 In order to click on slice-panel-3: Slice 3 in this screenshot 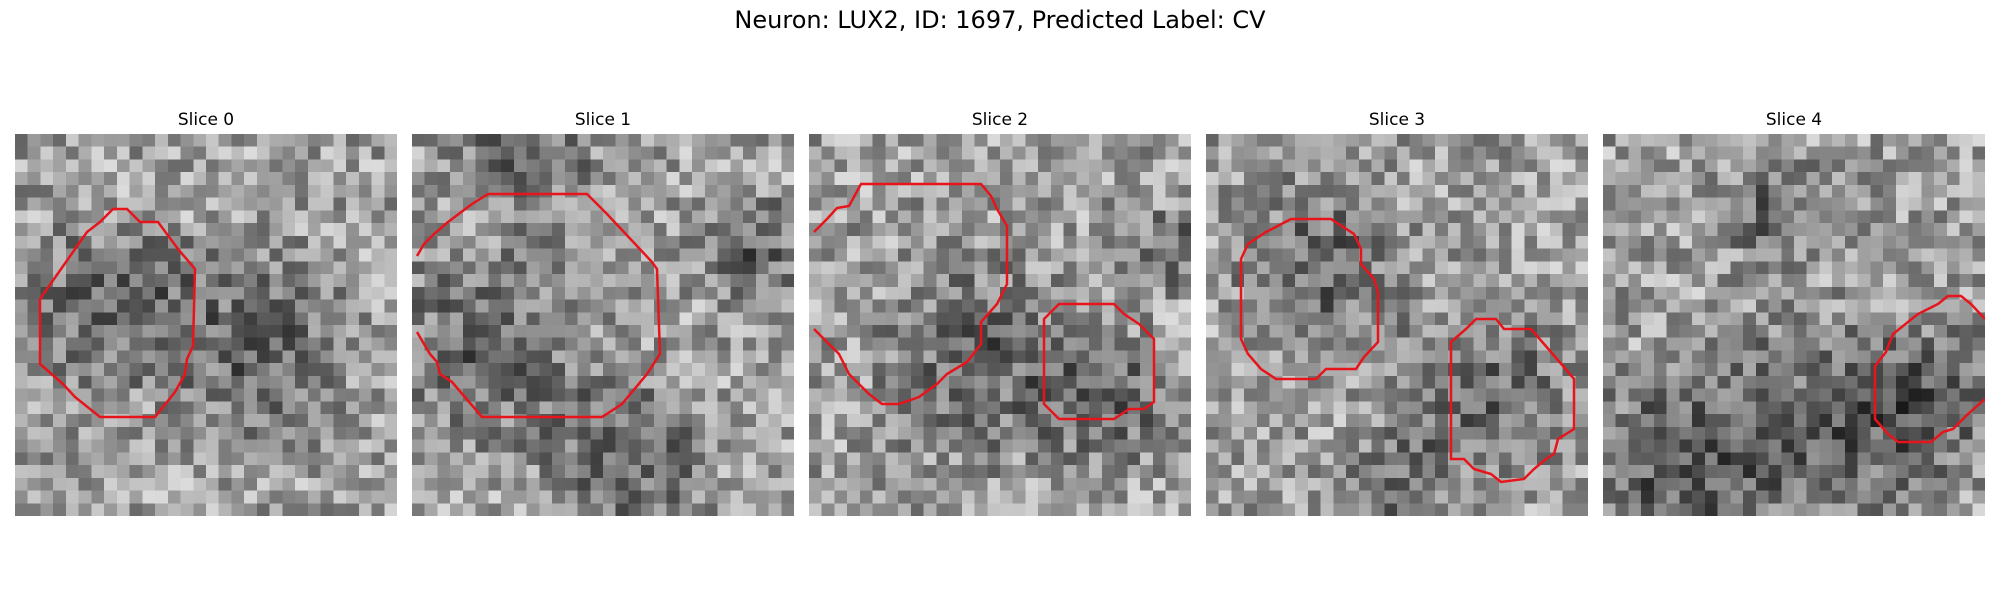, I will do `click(1397, 311)`.